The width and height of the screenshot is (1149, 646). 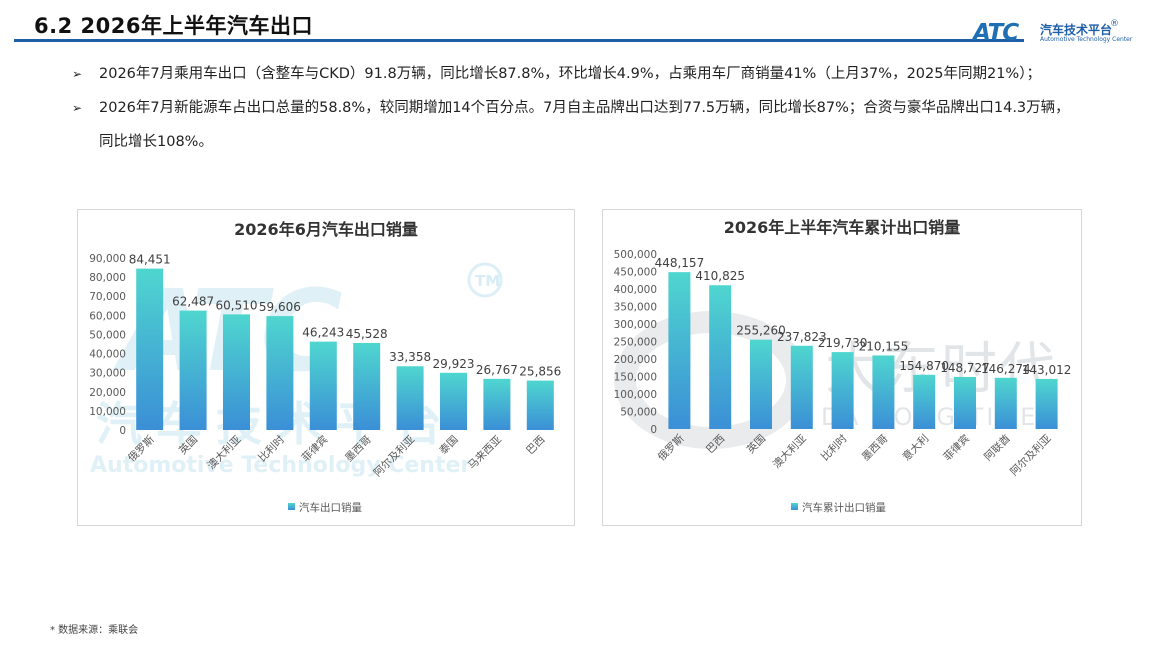 I want to click on legend-label: 汽车累计出口销量, so click(x=844, y=507).